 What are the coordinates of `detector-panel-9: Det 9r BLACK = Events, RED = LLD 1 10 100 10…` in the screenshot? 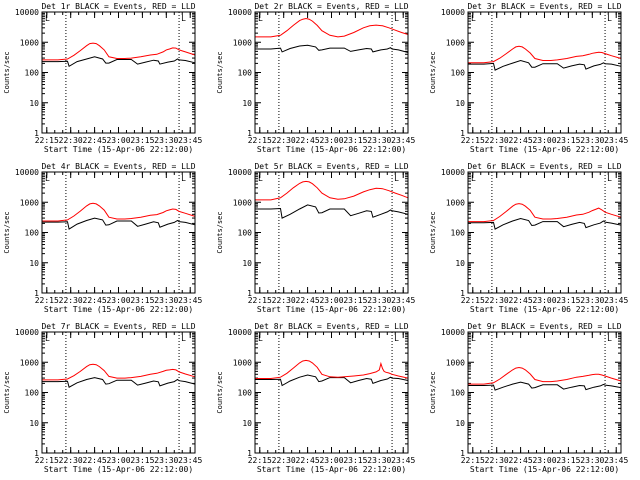 It's located at (528, 398).